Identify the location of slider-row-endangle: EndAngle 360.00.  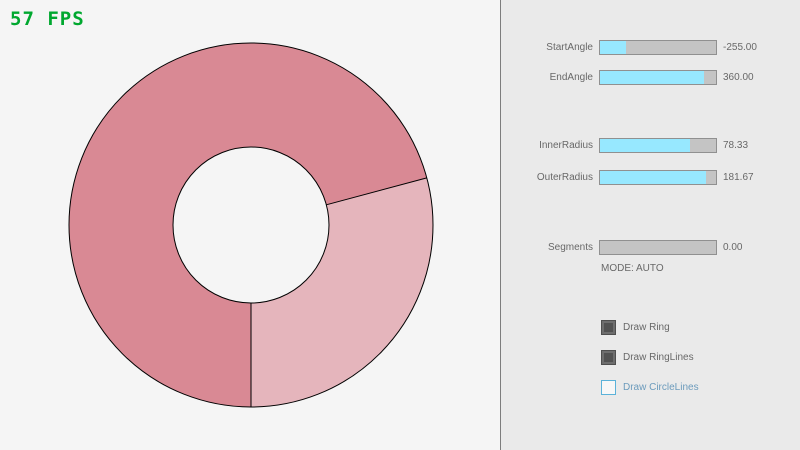
(650, 77).